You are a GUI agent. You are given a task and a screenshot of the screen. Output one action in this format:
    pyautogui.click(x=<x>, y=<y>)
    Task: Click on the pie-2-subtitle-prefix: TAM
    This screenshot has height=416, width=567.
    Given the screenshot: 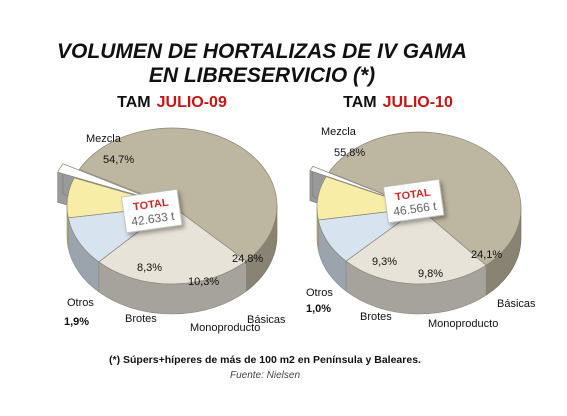 What is the action you would take?
    pyautogui.click(x=359, y=102)
    